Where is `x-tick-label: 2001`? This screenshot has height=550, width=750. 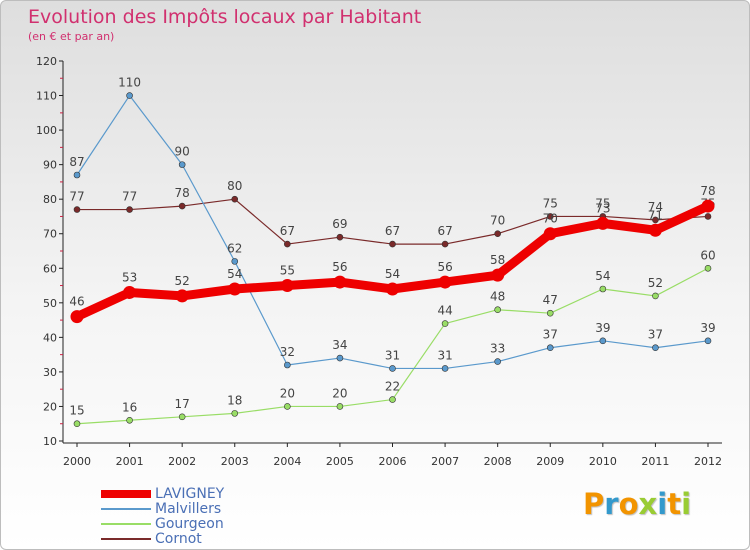
x-tick-label: 2001 is located at coordinates (130, 461).